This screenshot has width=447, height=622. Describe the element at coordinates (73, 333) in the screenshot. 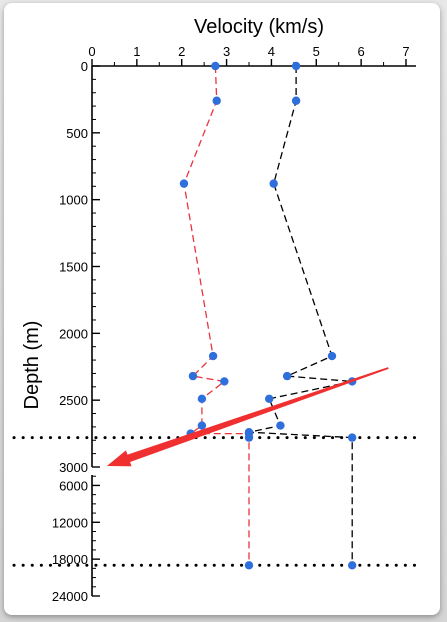

I see `y-tick-label: 2000` at that location.